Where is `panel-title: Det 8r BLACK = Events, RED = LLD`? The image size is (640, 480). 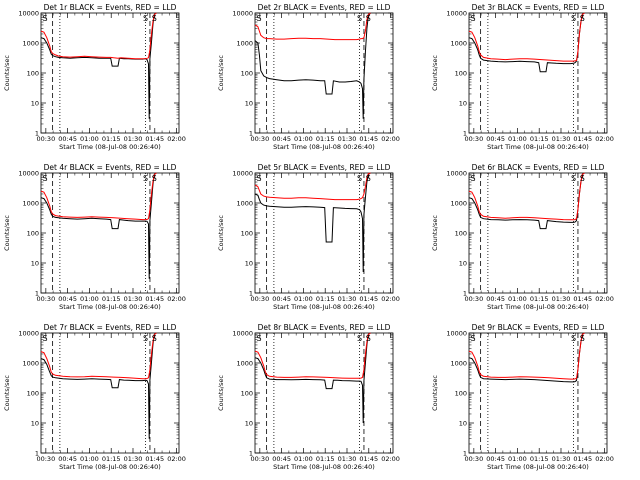
panel-title: Det 8r BLACK = Events, RED = LLD is located at coordinates (324, 327).